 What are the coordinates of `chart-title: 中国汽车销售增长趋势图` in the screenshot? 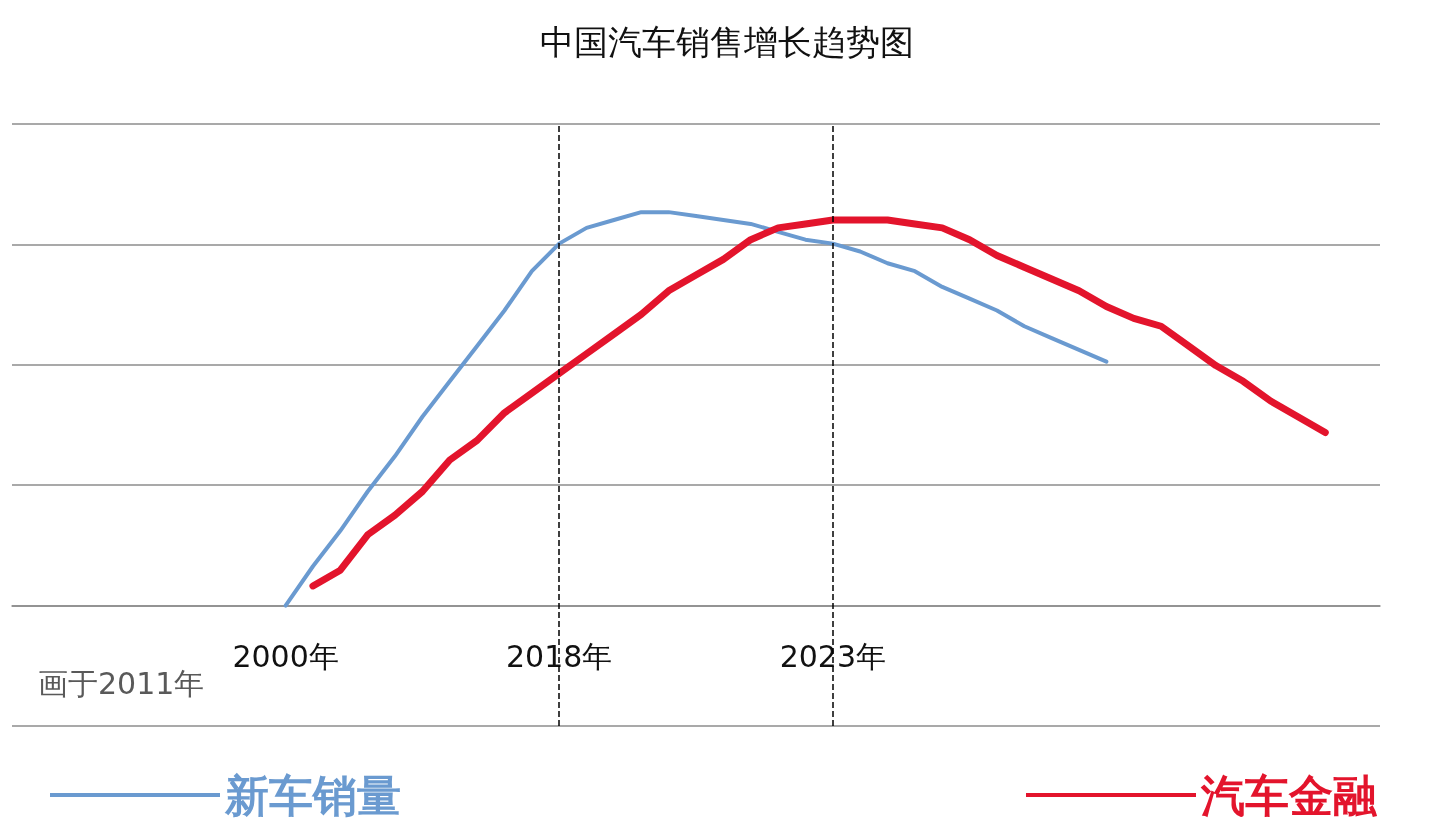 It's located at (727, 42).